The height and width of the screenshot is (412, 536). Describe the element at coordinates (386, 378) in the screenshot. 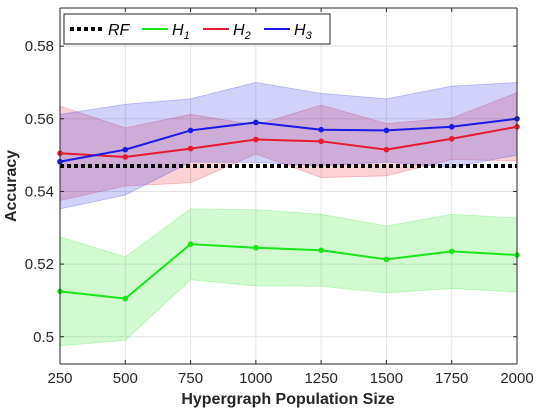

I see `x-tick-label: 1500` at that location.